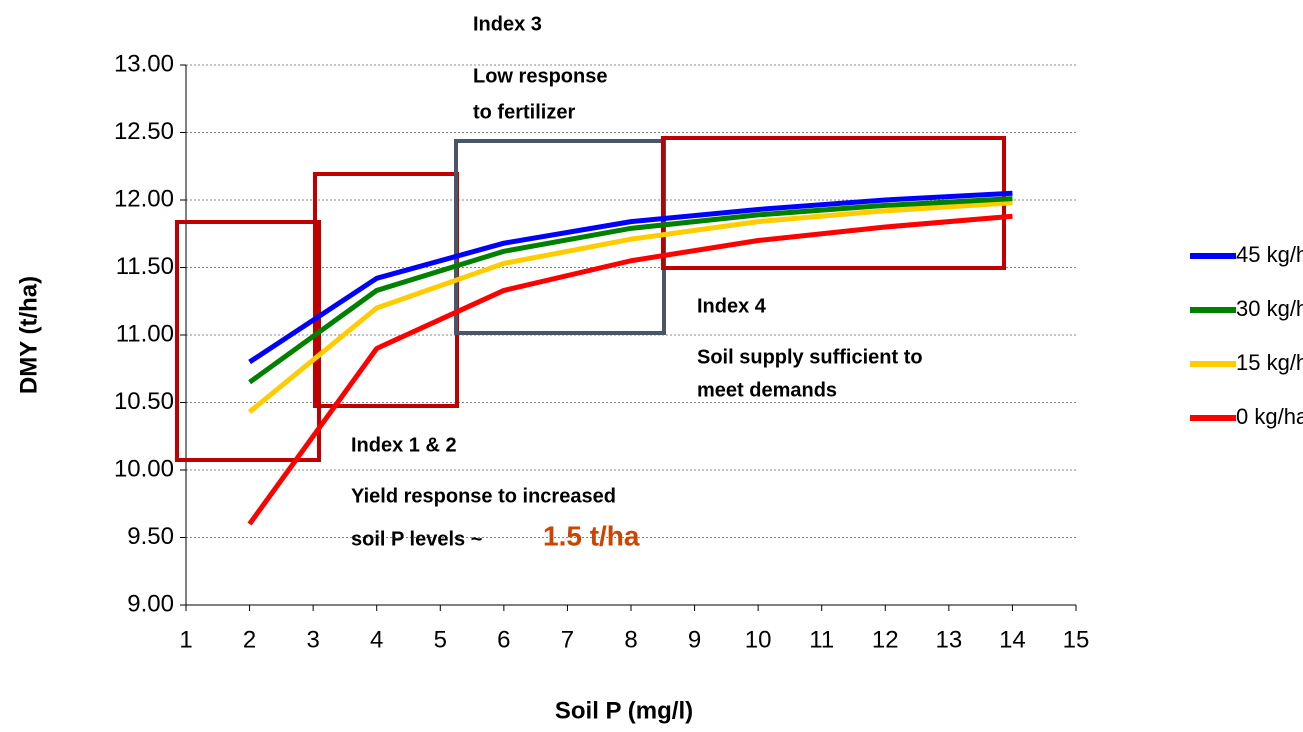 The height and width of the screenshot is (732, 1303). What do you see at coordinates (810, 357) in the screenshot?
I see `annotation: Soil supply sufficient to` at bounding box center [810, 357].